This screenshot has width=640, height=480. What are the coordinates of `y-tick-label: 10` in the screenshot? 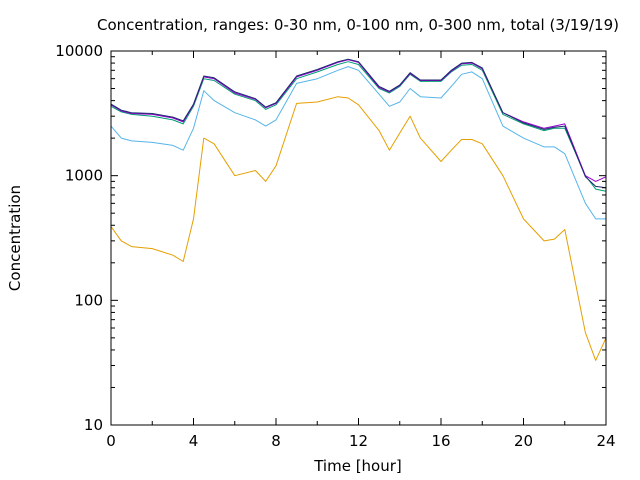 It's located at (93, 425).